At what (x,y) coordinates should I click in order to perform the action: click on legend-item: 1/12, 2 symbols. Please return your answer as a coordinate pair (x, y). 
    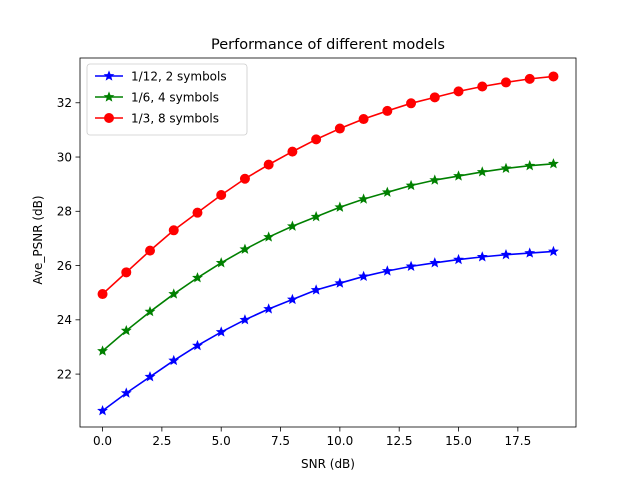
    Looking at the image, I should click on (161, 76).